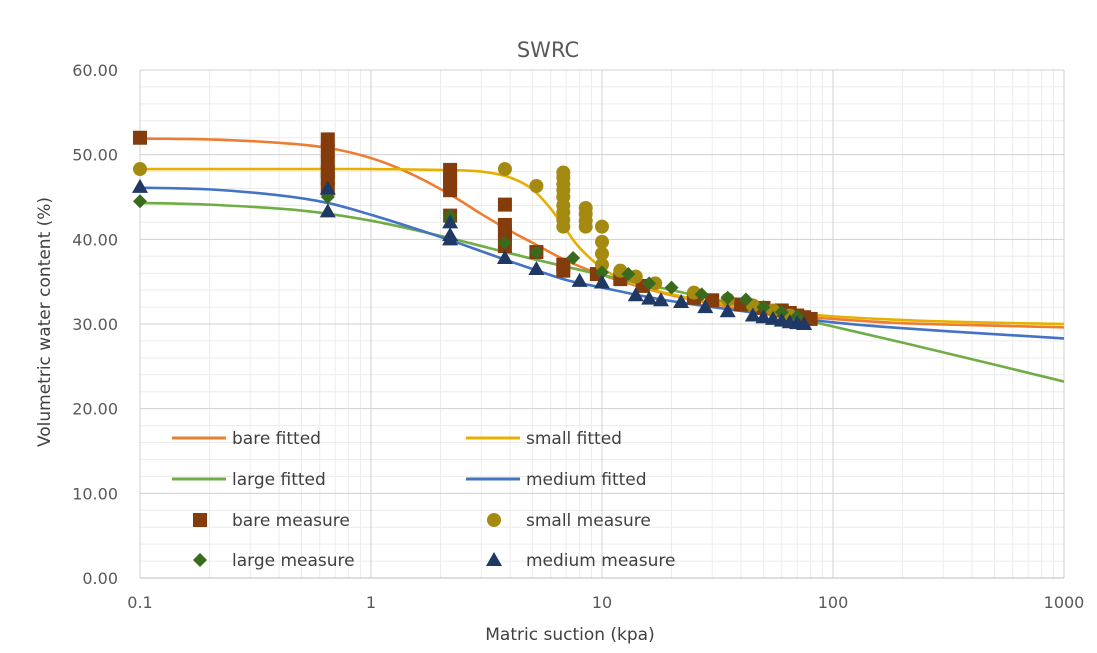  I want to click on y-tick-label: 10.00, so click(95, 493).